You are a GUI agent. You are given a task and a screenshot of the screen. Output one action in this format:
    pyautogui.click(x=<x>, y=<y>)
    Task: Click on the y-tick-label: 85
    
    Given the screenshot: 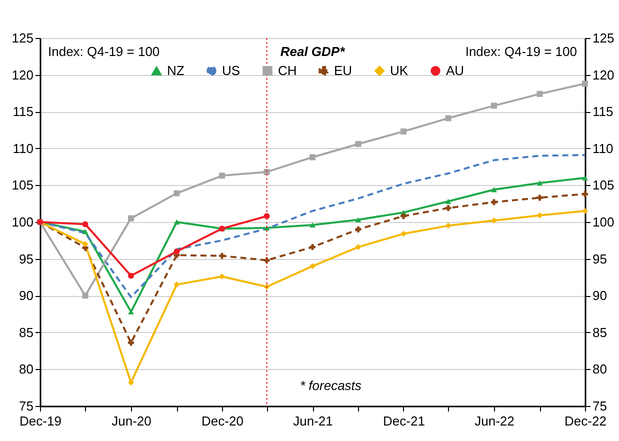 What is the action you would take?
    pyautogui.click(x=26, y=332)
    